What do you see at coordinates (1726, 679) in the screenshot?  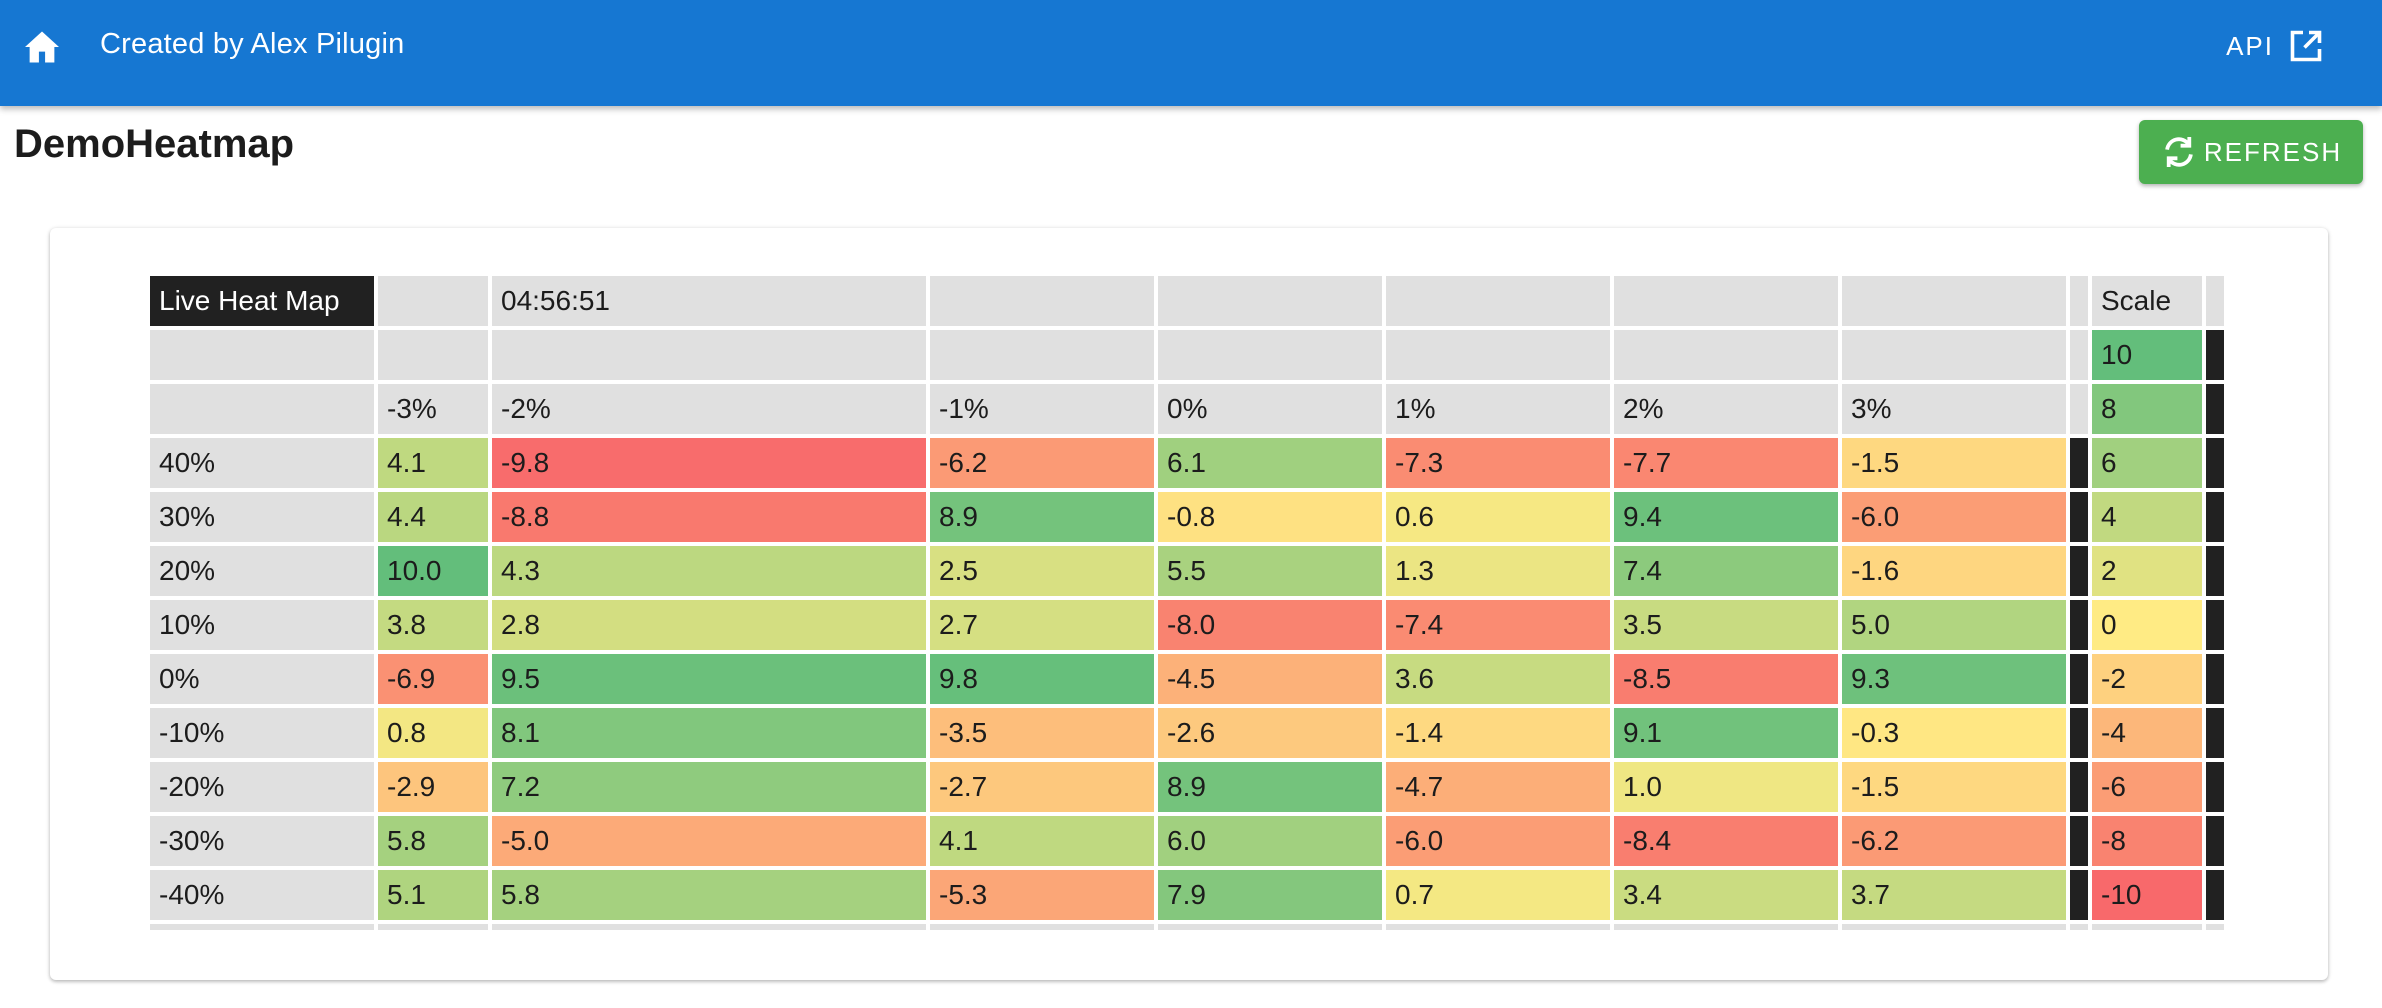 I see `heatmap-cell: -8.5` at bounding box center [1726, 679].